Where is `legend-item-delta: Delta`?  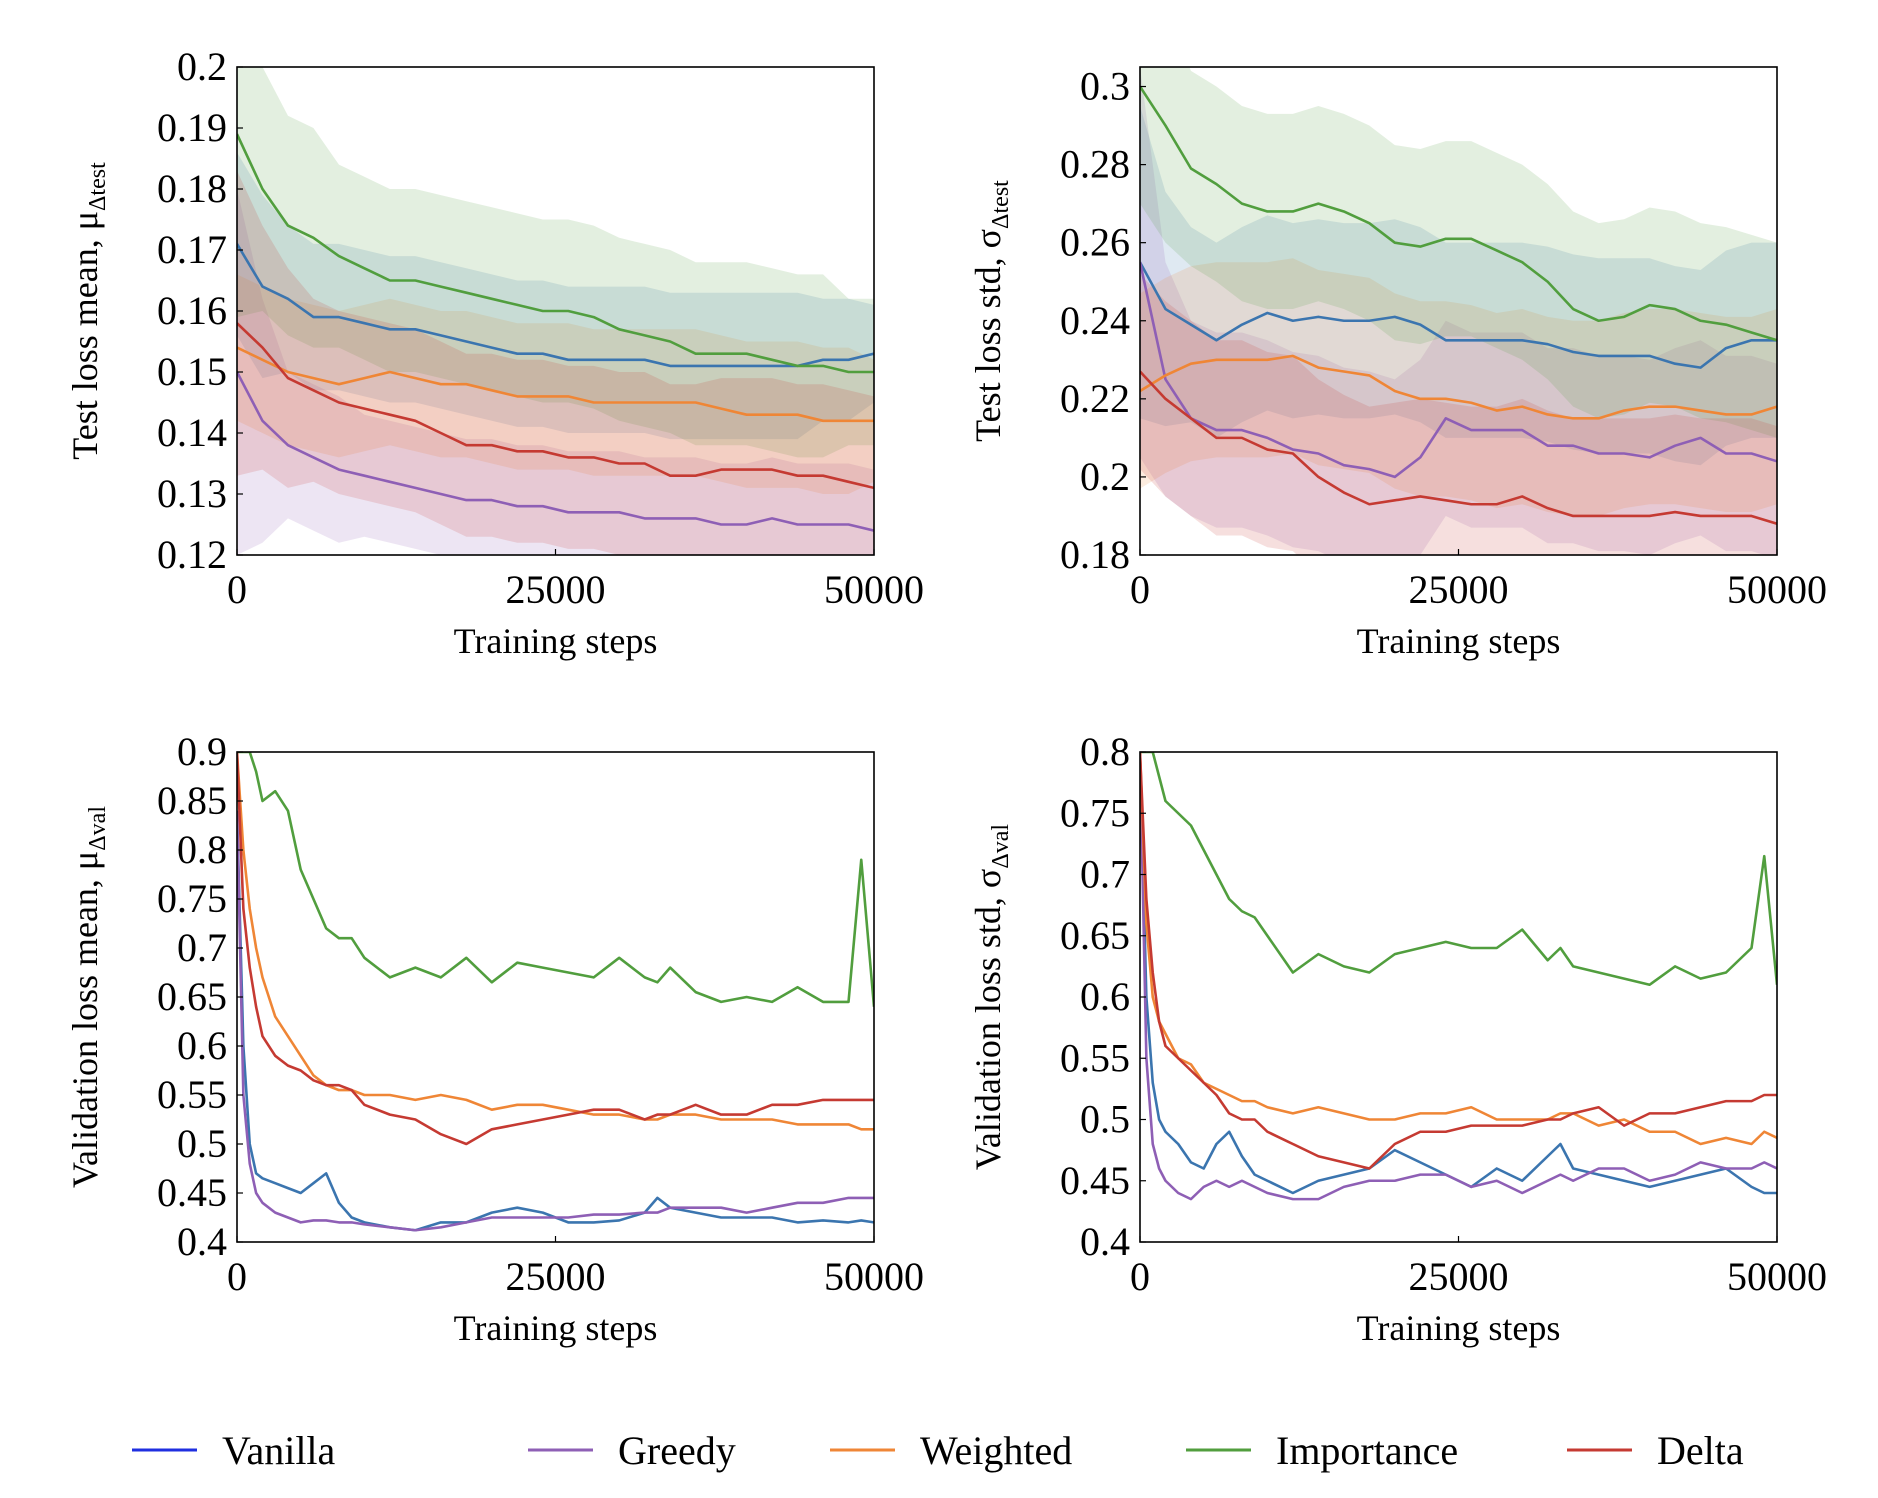
legend-item-delta: Delta is located at coordinates (1655, 1450).